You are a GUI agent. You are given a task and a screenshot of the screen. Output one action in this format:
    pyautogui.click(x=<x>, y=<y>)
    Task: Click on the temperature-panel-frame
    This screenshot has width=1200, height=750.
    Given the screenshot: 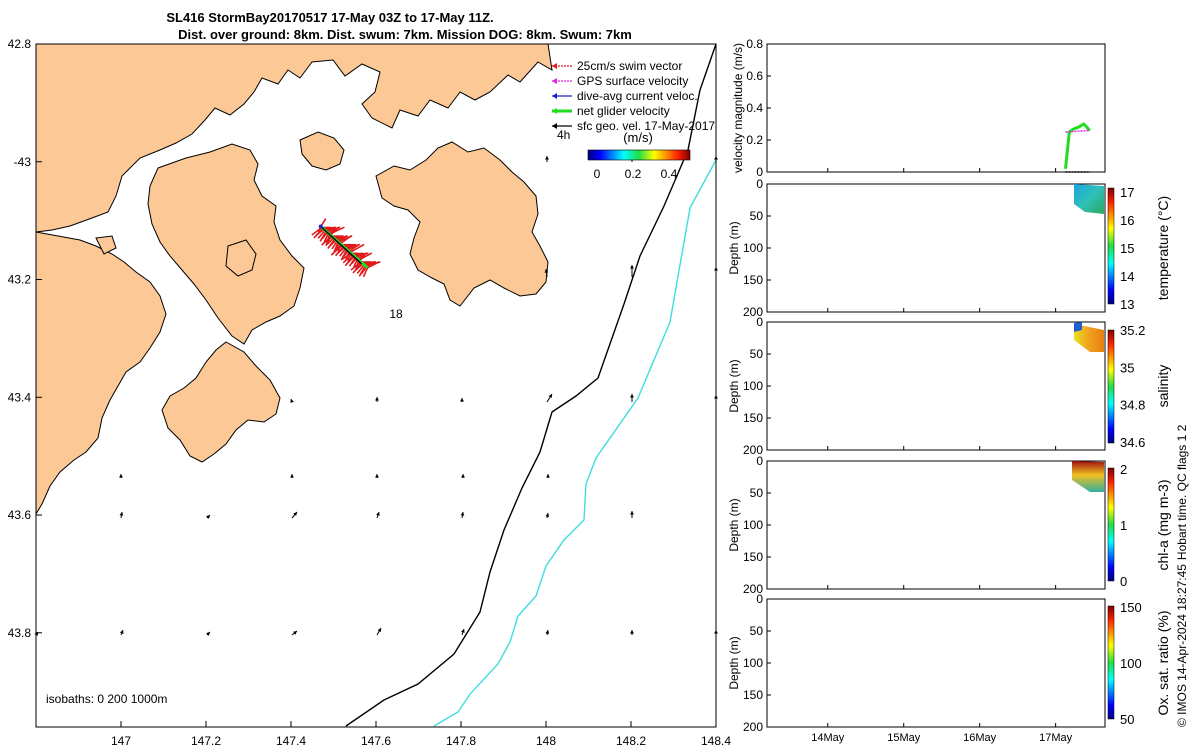 What is the action you would take?
    pyautogui.click(x=936, y=248)
    